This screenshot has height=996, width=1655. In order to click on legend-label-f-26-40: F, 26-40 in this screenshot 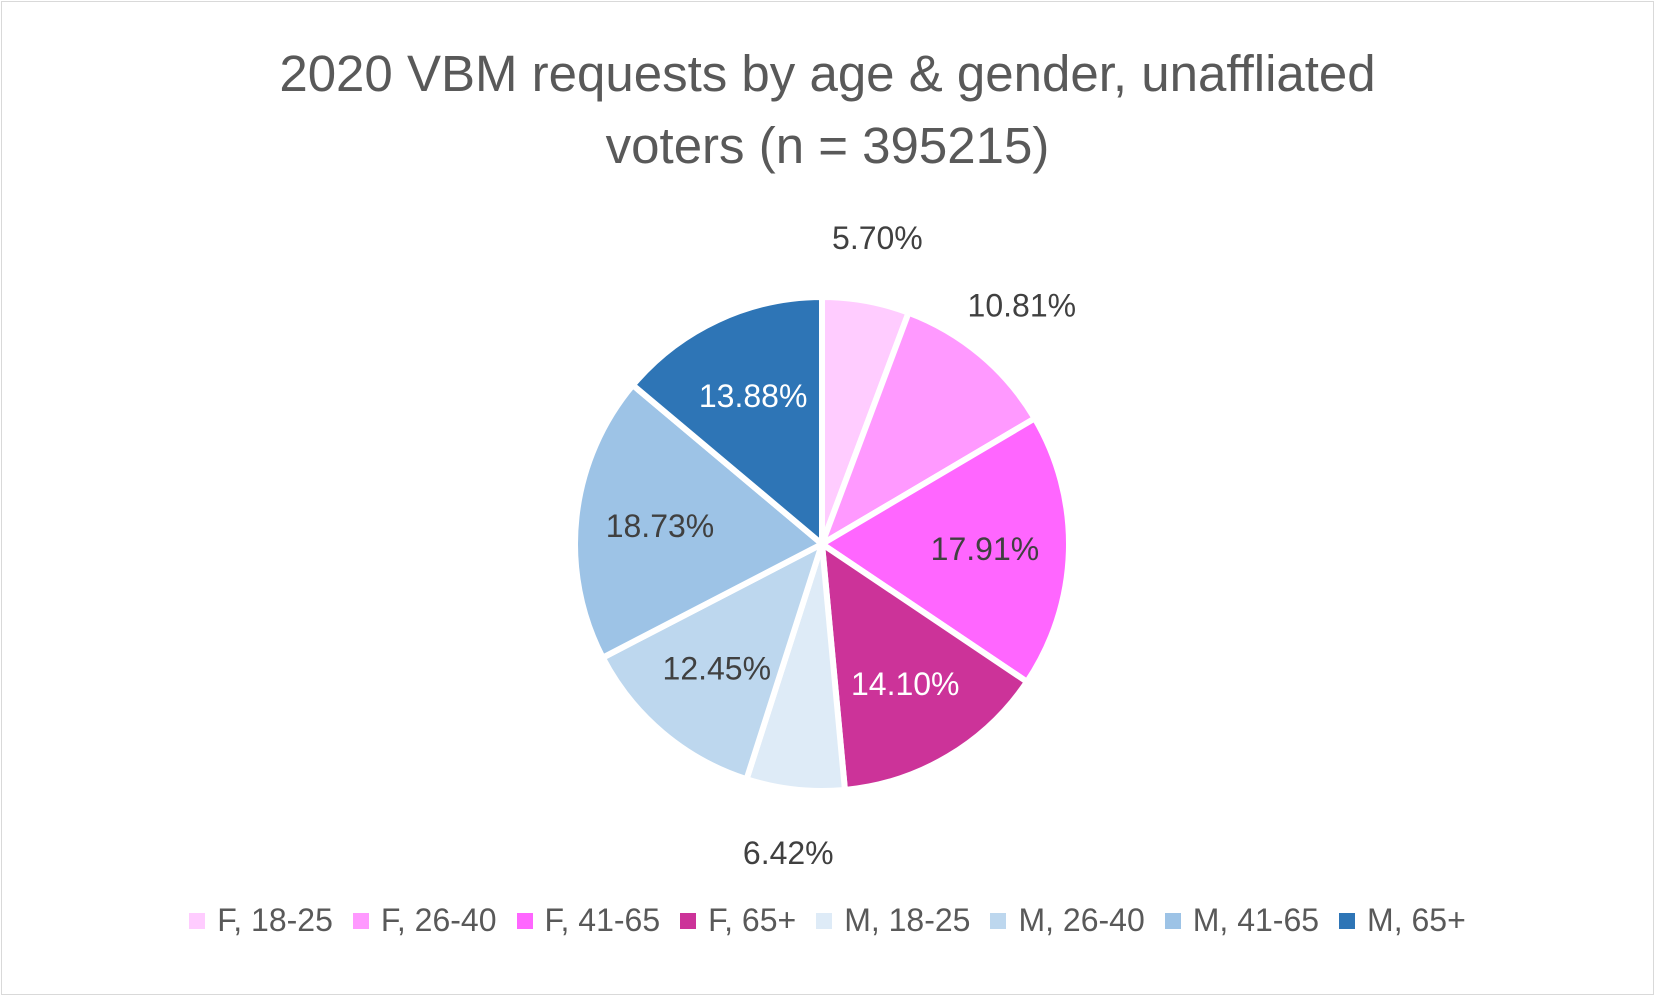, I will do `click(438, 920)`.